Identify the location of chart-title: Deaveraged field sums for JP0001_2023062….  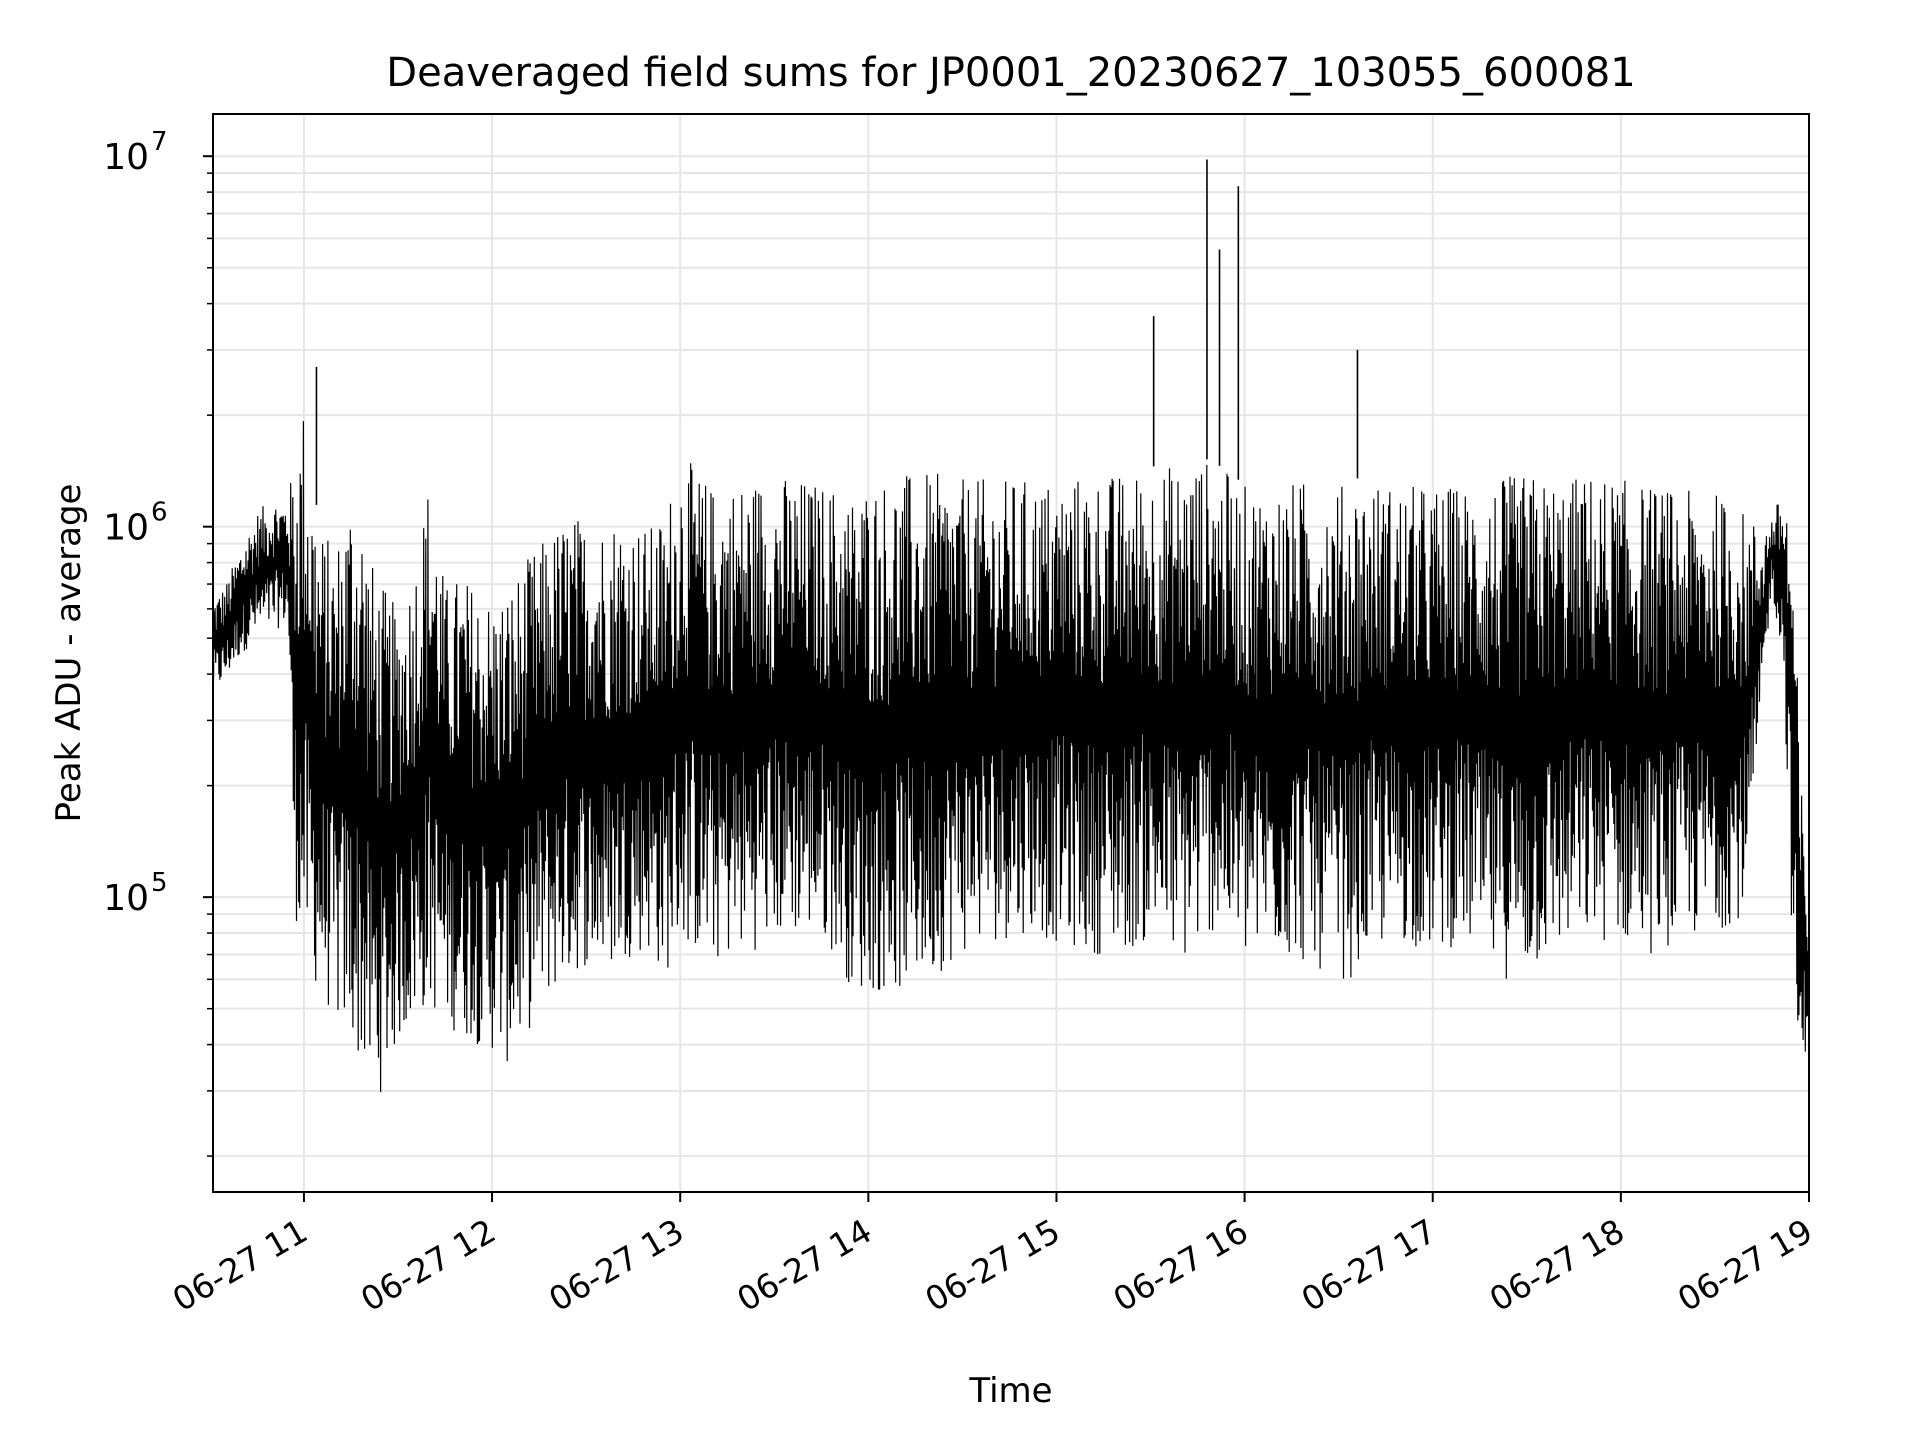
(1010, 73).